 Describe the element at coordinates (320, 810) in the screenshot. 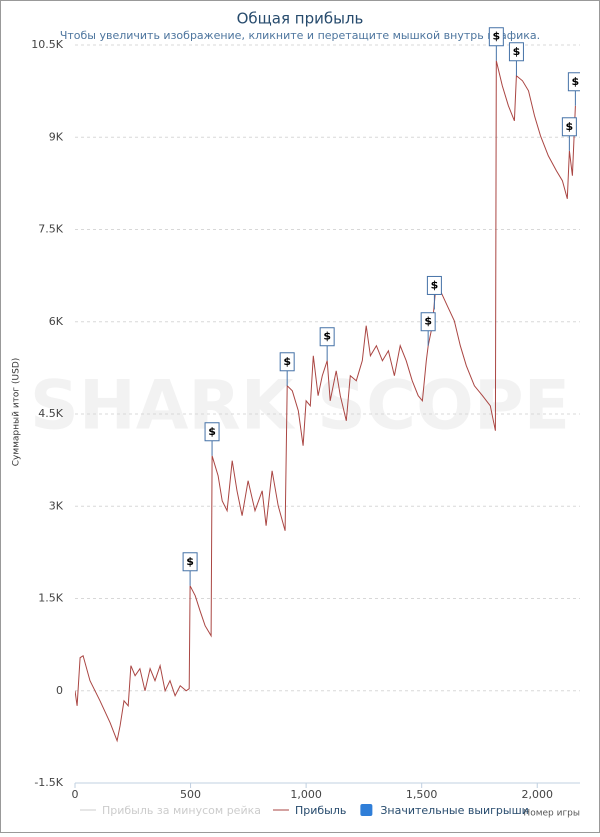

I see `legend-label: Прибыль` at that location.